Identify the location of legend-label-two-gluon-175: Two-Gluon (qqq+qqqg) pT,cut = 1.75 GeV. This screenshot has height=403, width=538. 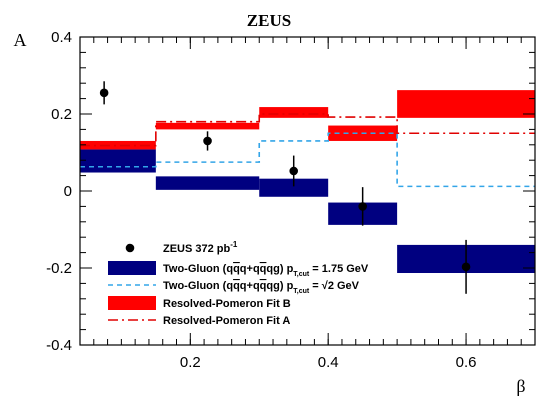
(266, 270).